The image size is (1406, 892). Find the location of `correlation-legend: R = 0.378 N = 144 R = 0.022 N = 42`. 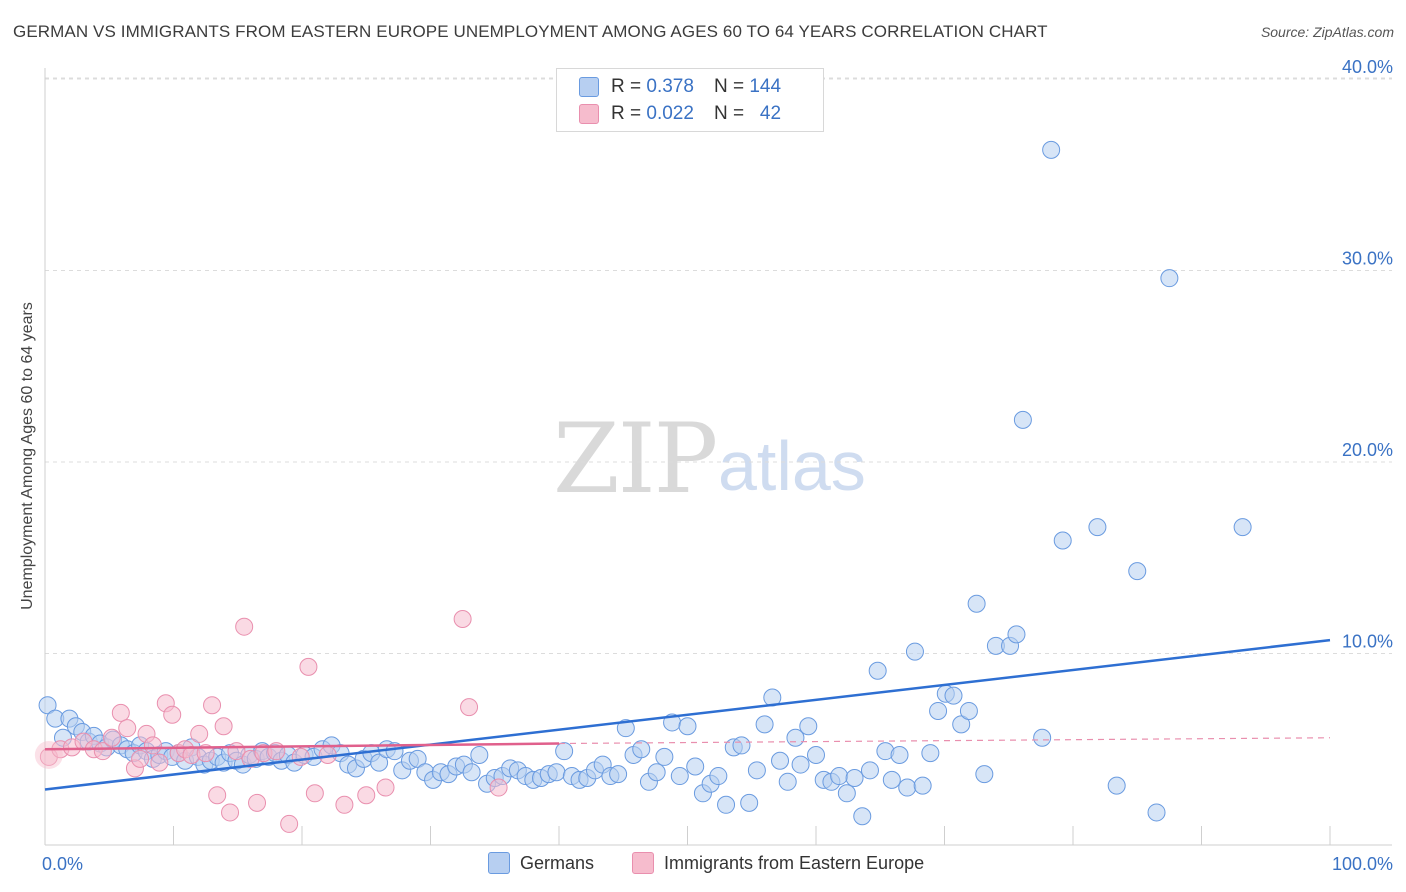

correlation-legend: R = 0.378 N = 144 R = 0.022 N = 42 is located at coordinates (690, 100).